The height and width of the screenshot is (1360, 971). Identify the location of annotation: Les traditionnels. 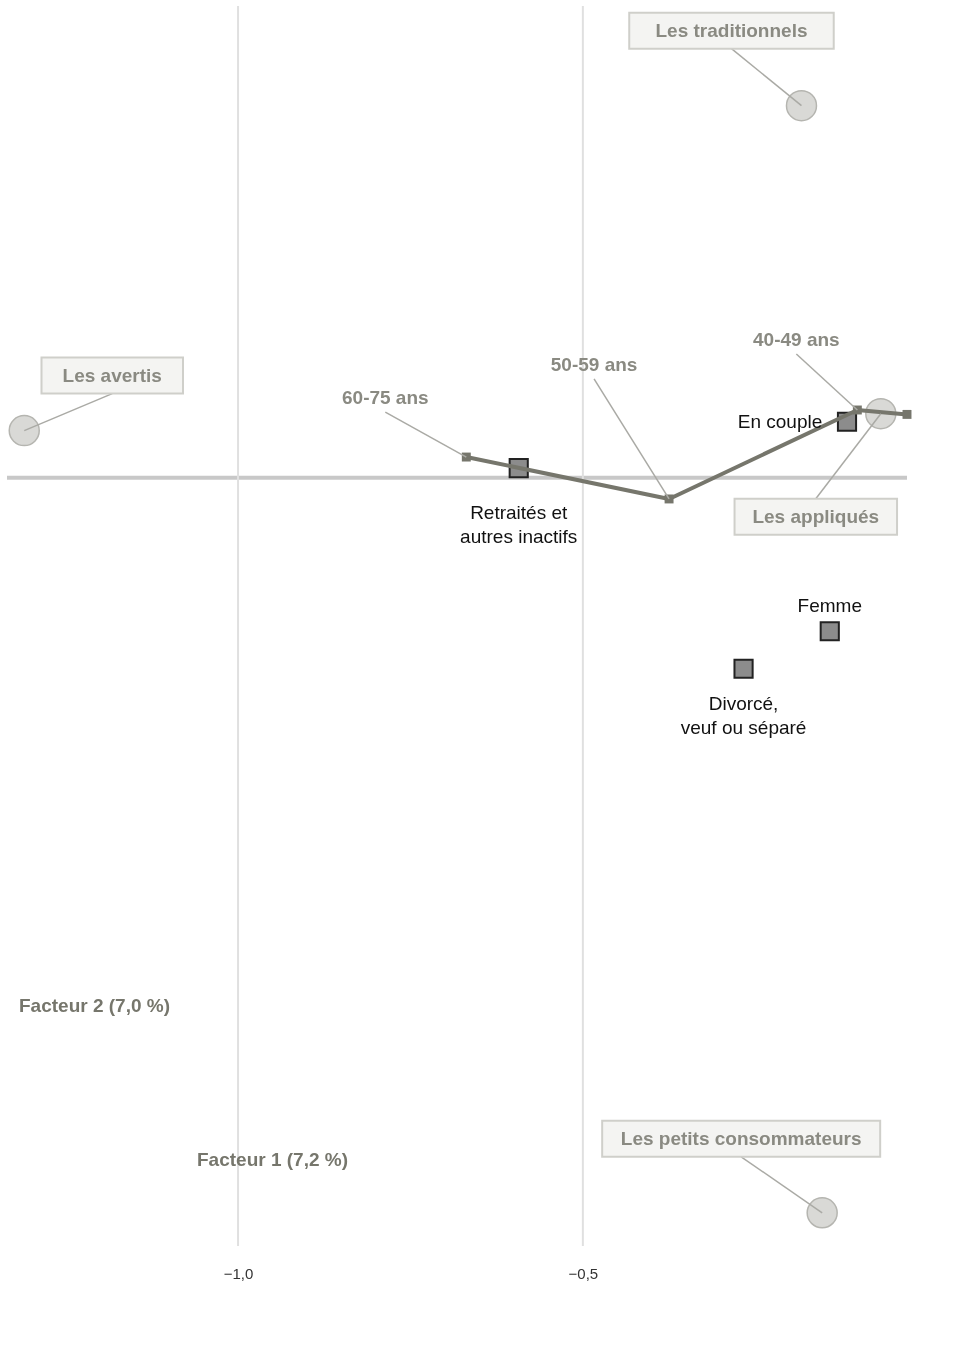
(731, 30).